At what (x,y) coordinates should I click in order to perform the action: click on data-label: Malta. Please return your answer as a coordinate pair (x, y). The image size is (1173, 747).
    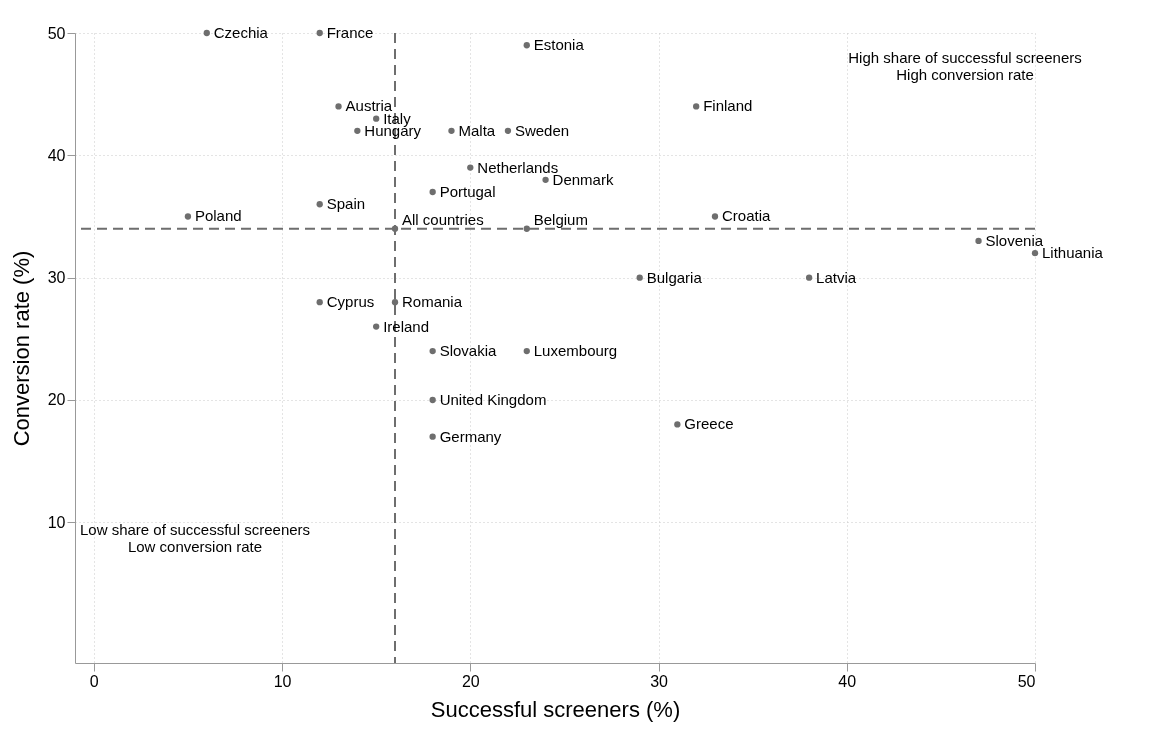
    Looking at the image, I should click on (477, 130).